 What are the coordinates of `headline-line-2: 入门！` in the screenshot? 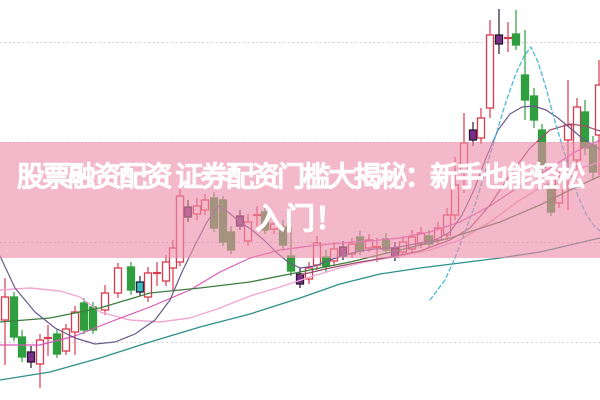 It's located at (300, 220).